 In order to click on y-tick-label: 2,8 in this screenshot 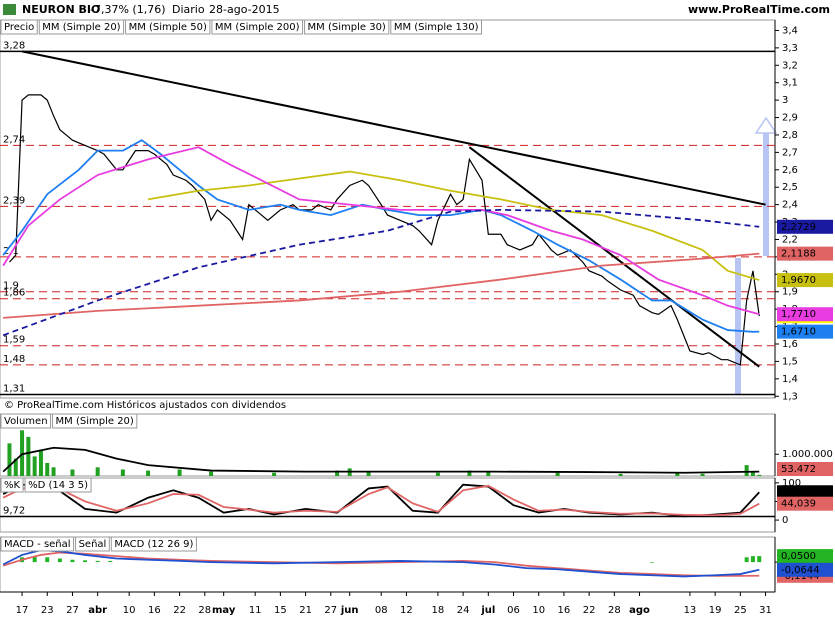, I will do `click(790, 135)`.